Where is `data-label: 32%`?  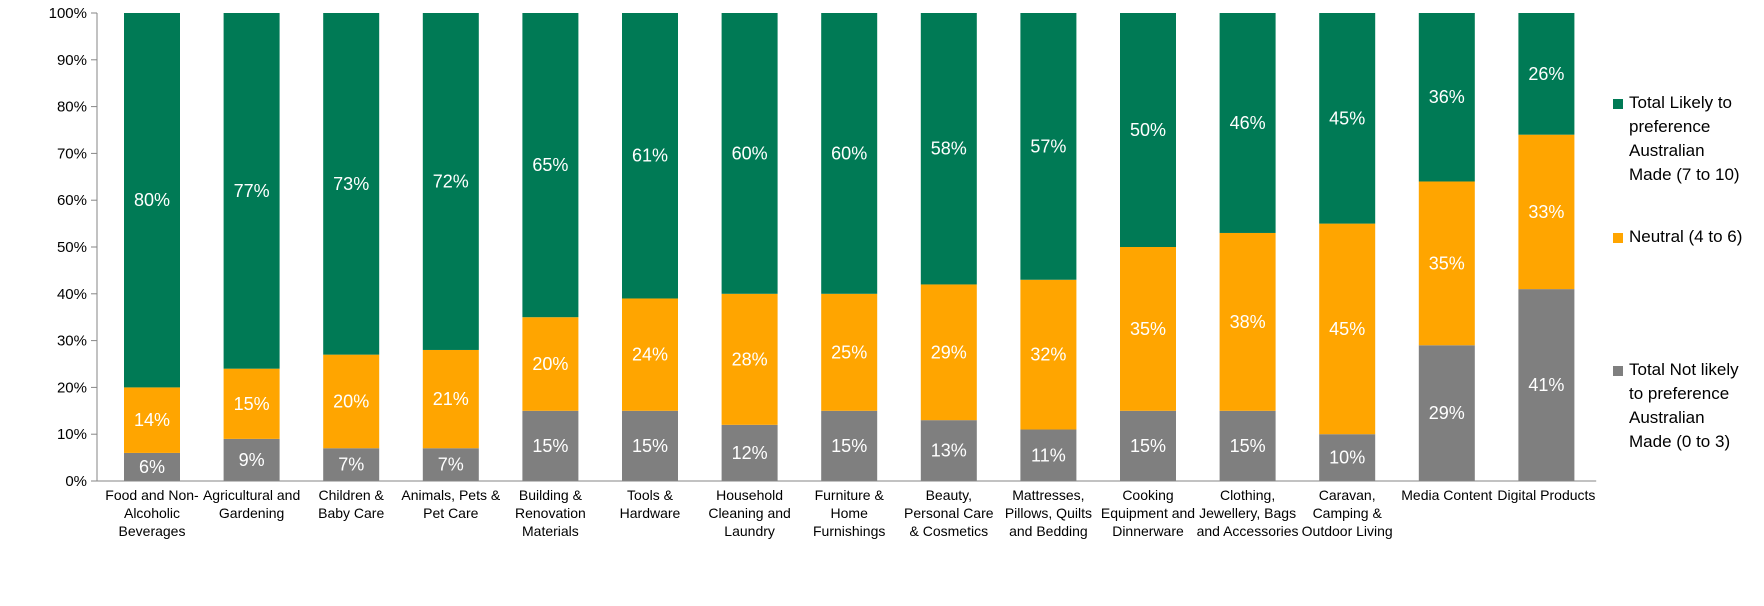
data-label: 32% is located at coordinates (1048, 355).